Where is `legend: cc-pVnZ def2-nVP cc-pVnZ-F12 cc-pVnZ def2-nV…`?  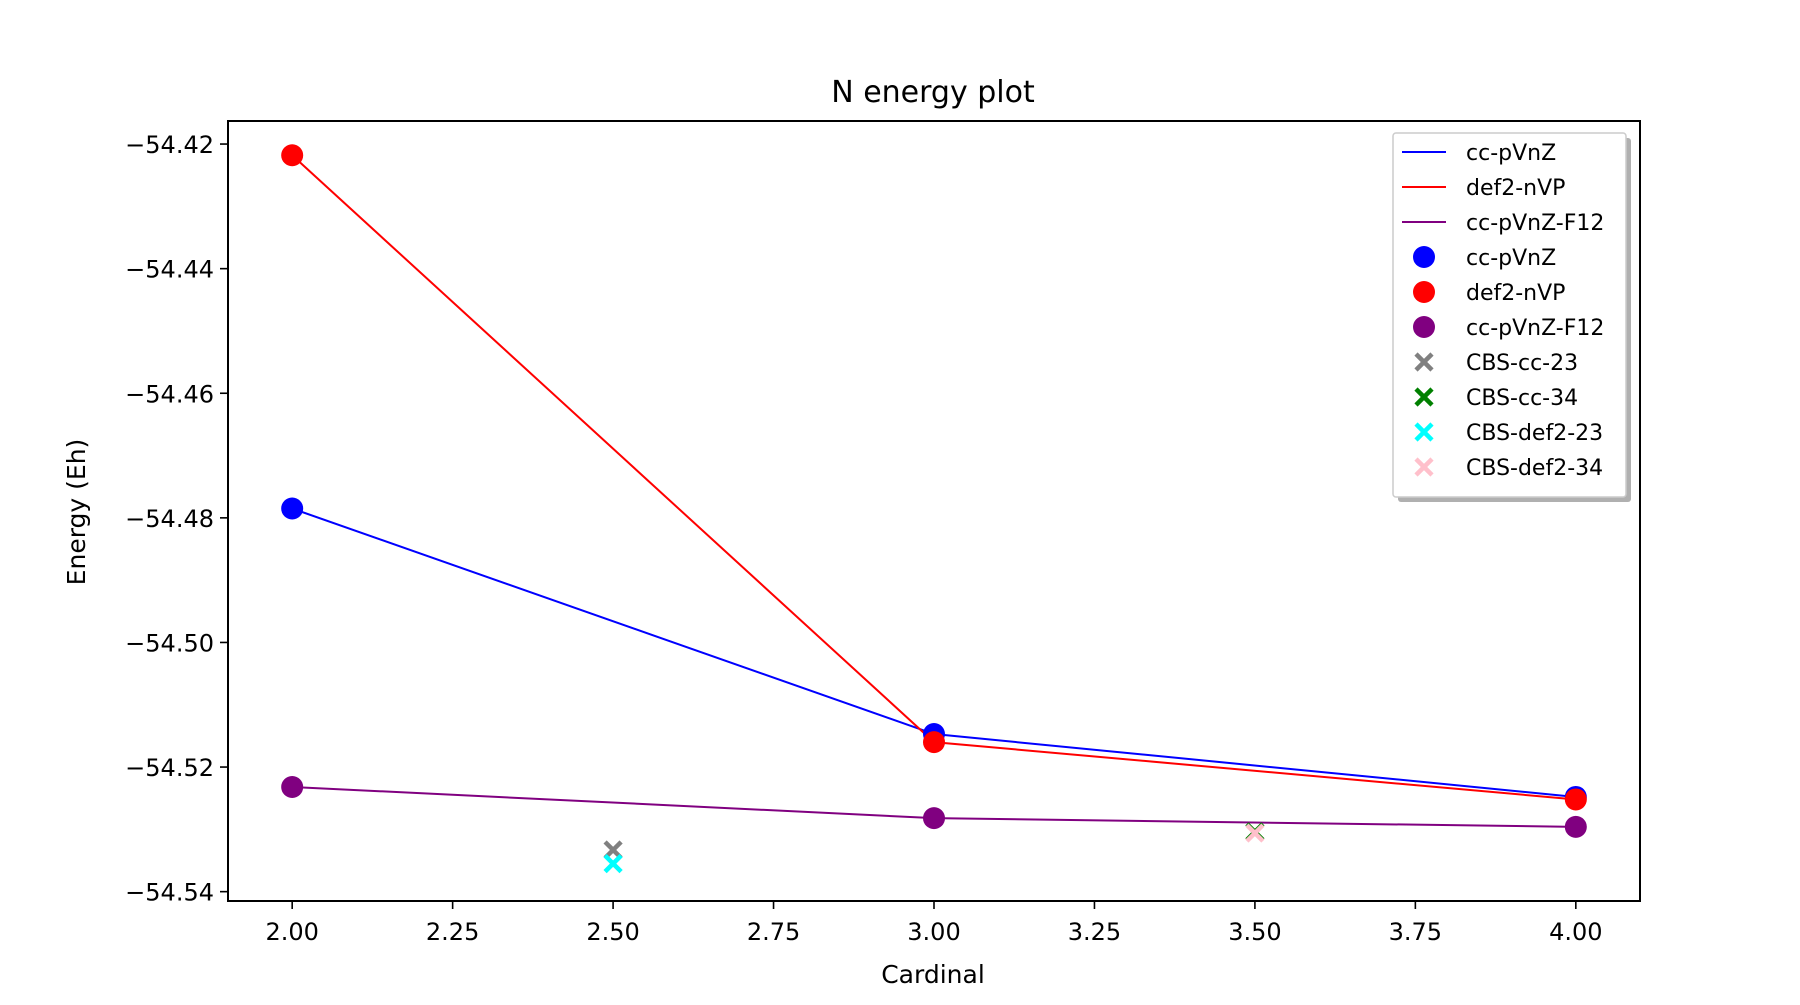 legend: cc-pVnZ def2-nVP cc-pVnZ-F12 cc-pVnZ def2-nV… is located at coordinates (1511, 317).